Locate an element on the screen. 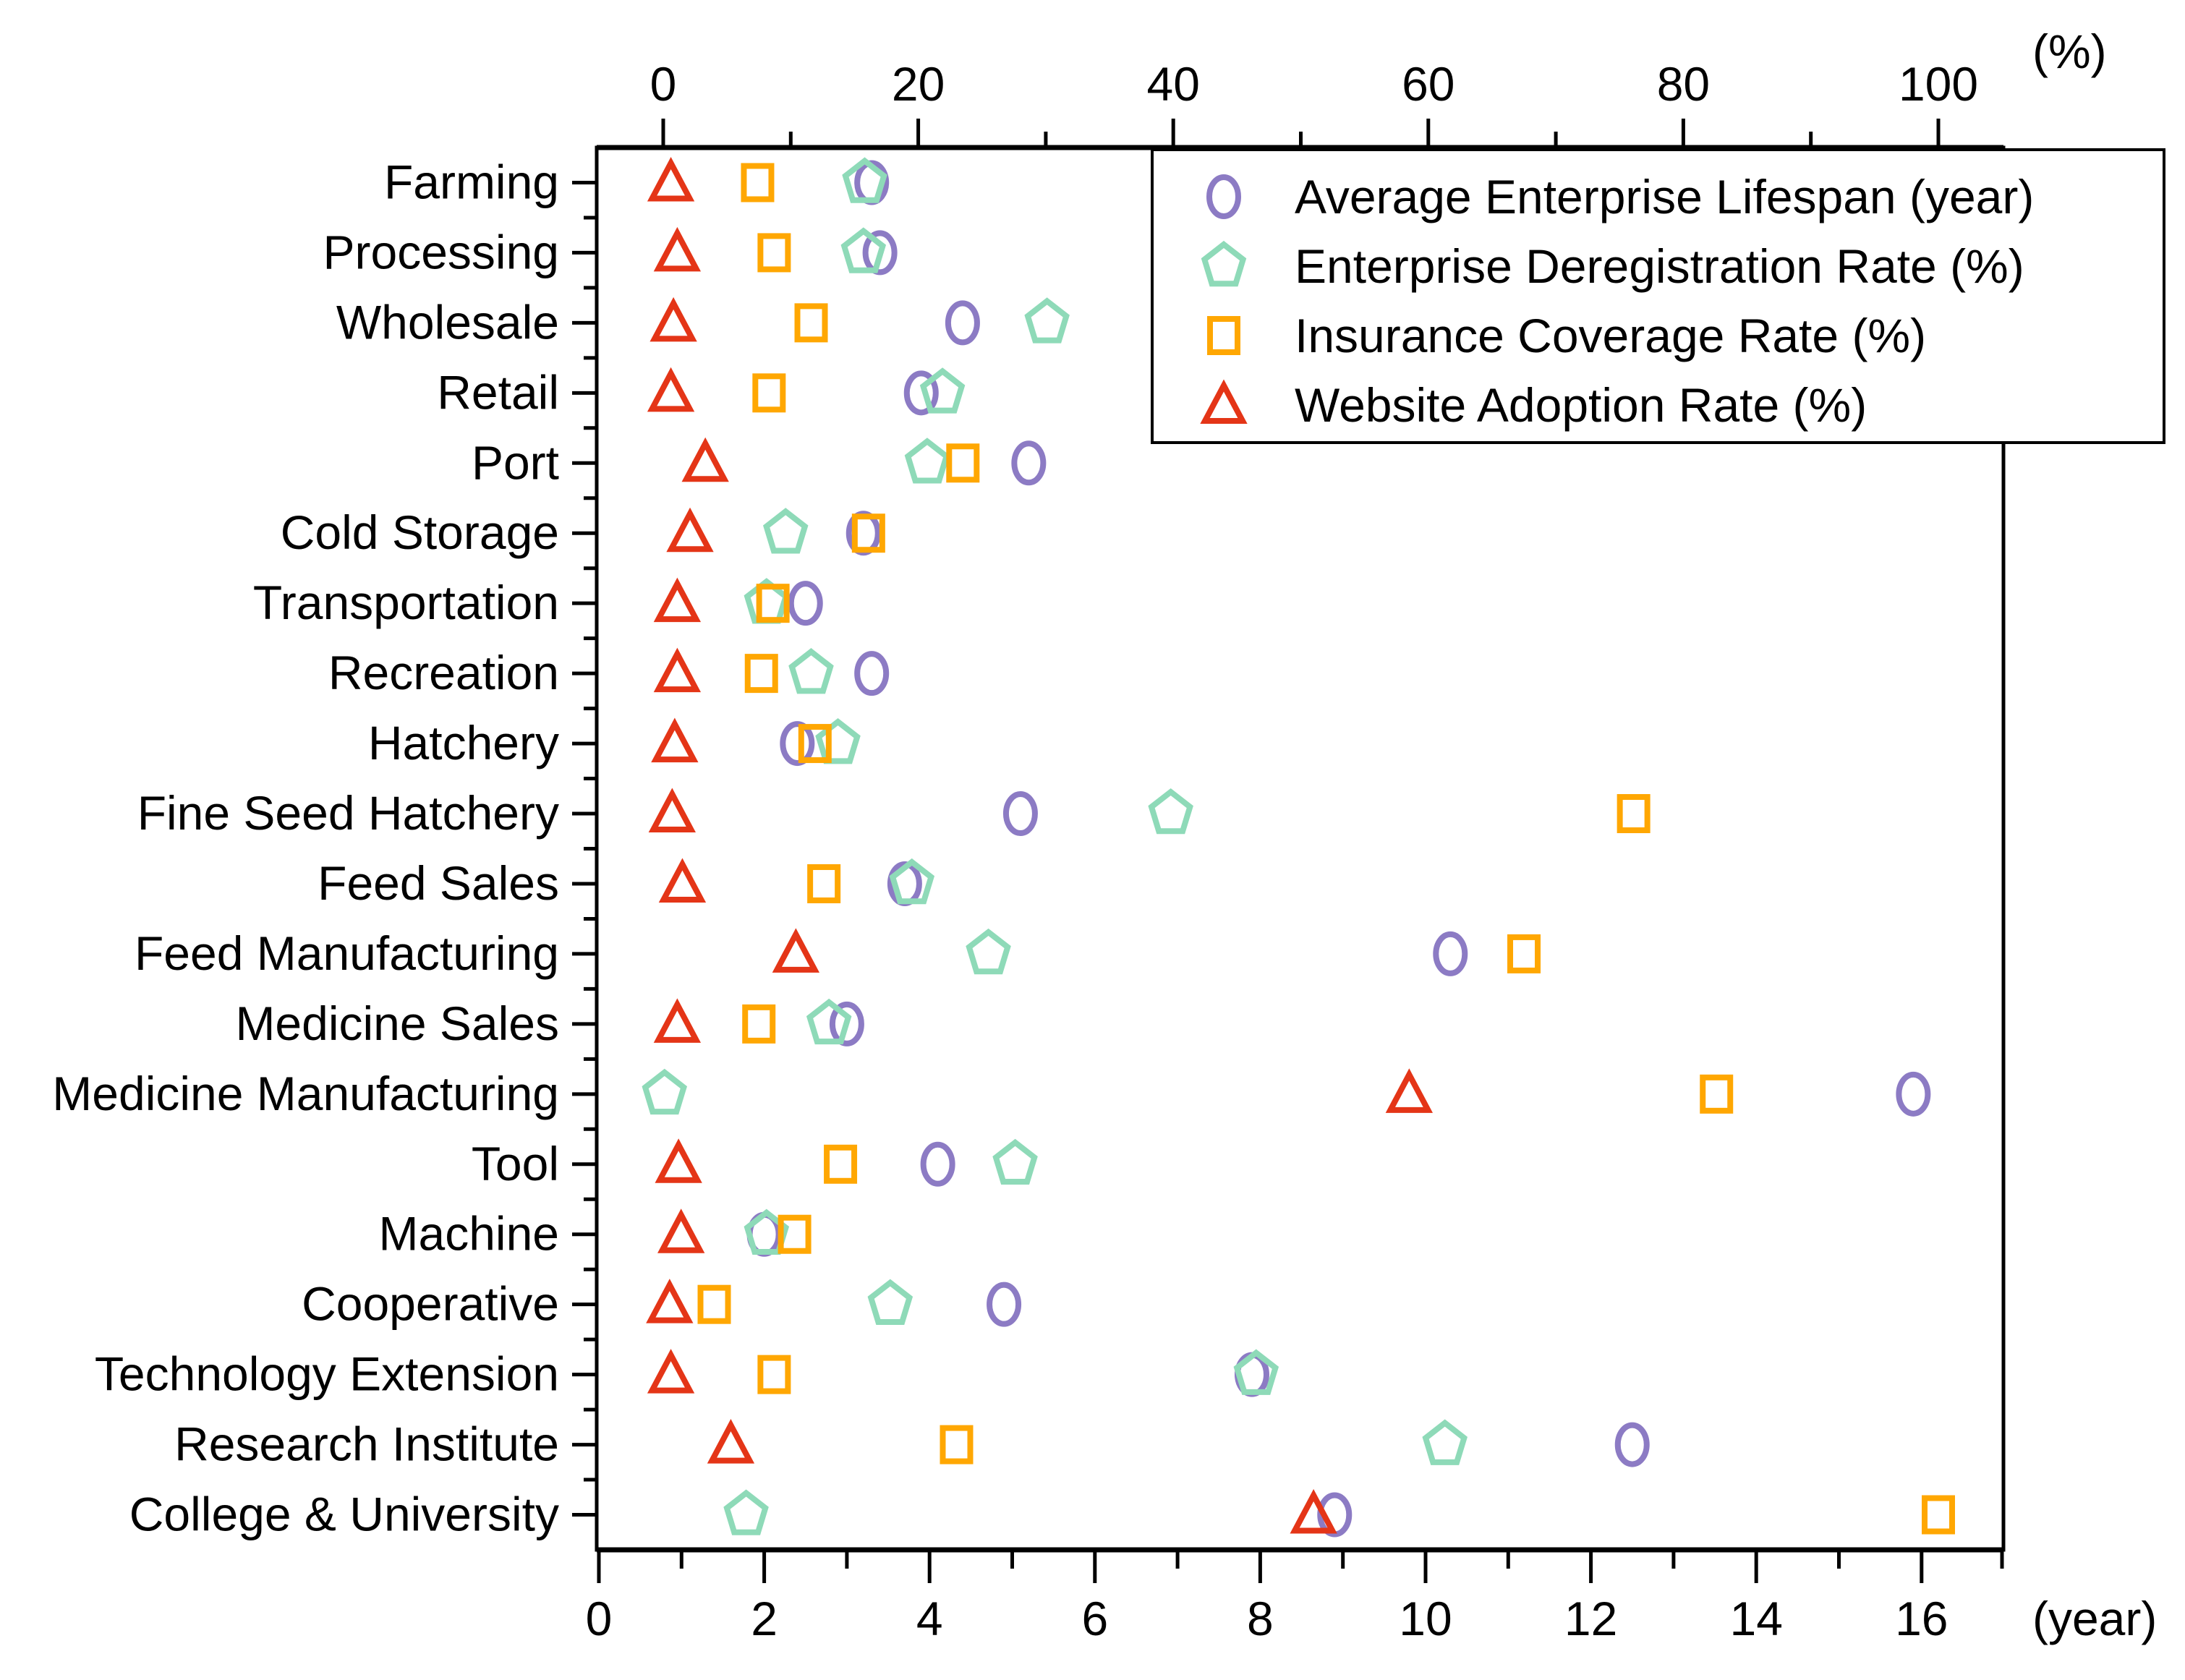 Image resolution: width=2185 pixels, height=1680 pixels. data-point-triangle-machine is located at coordinates (681, 1230).